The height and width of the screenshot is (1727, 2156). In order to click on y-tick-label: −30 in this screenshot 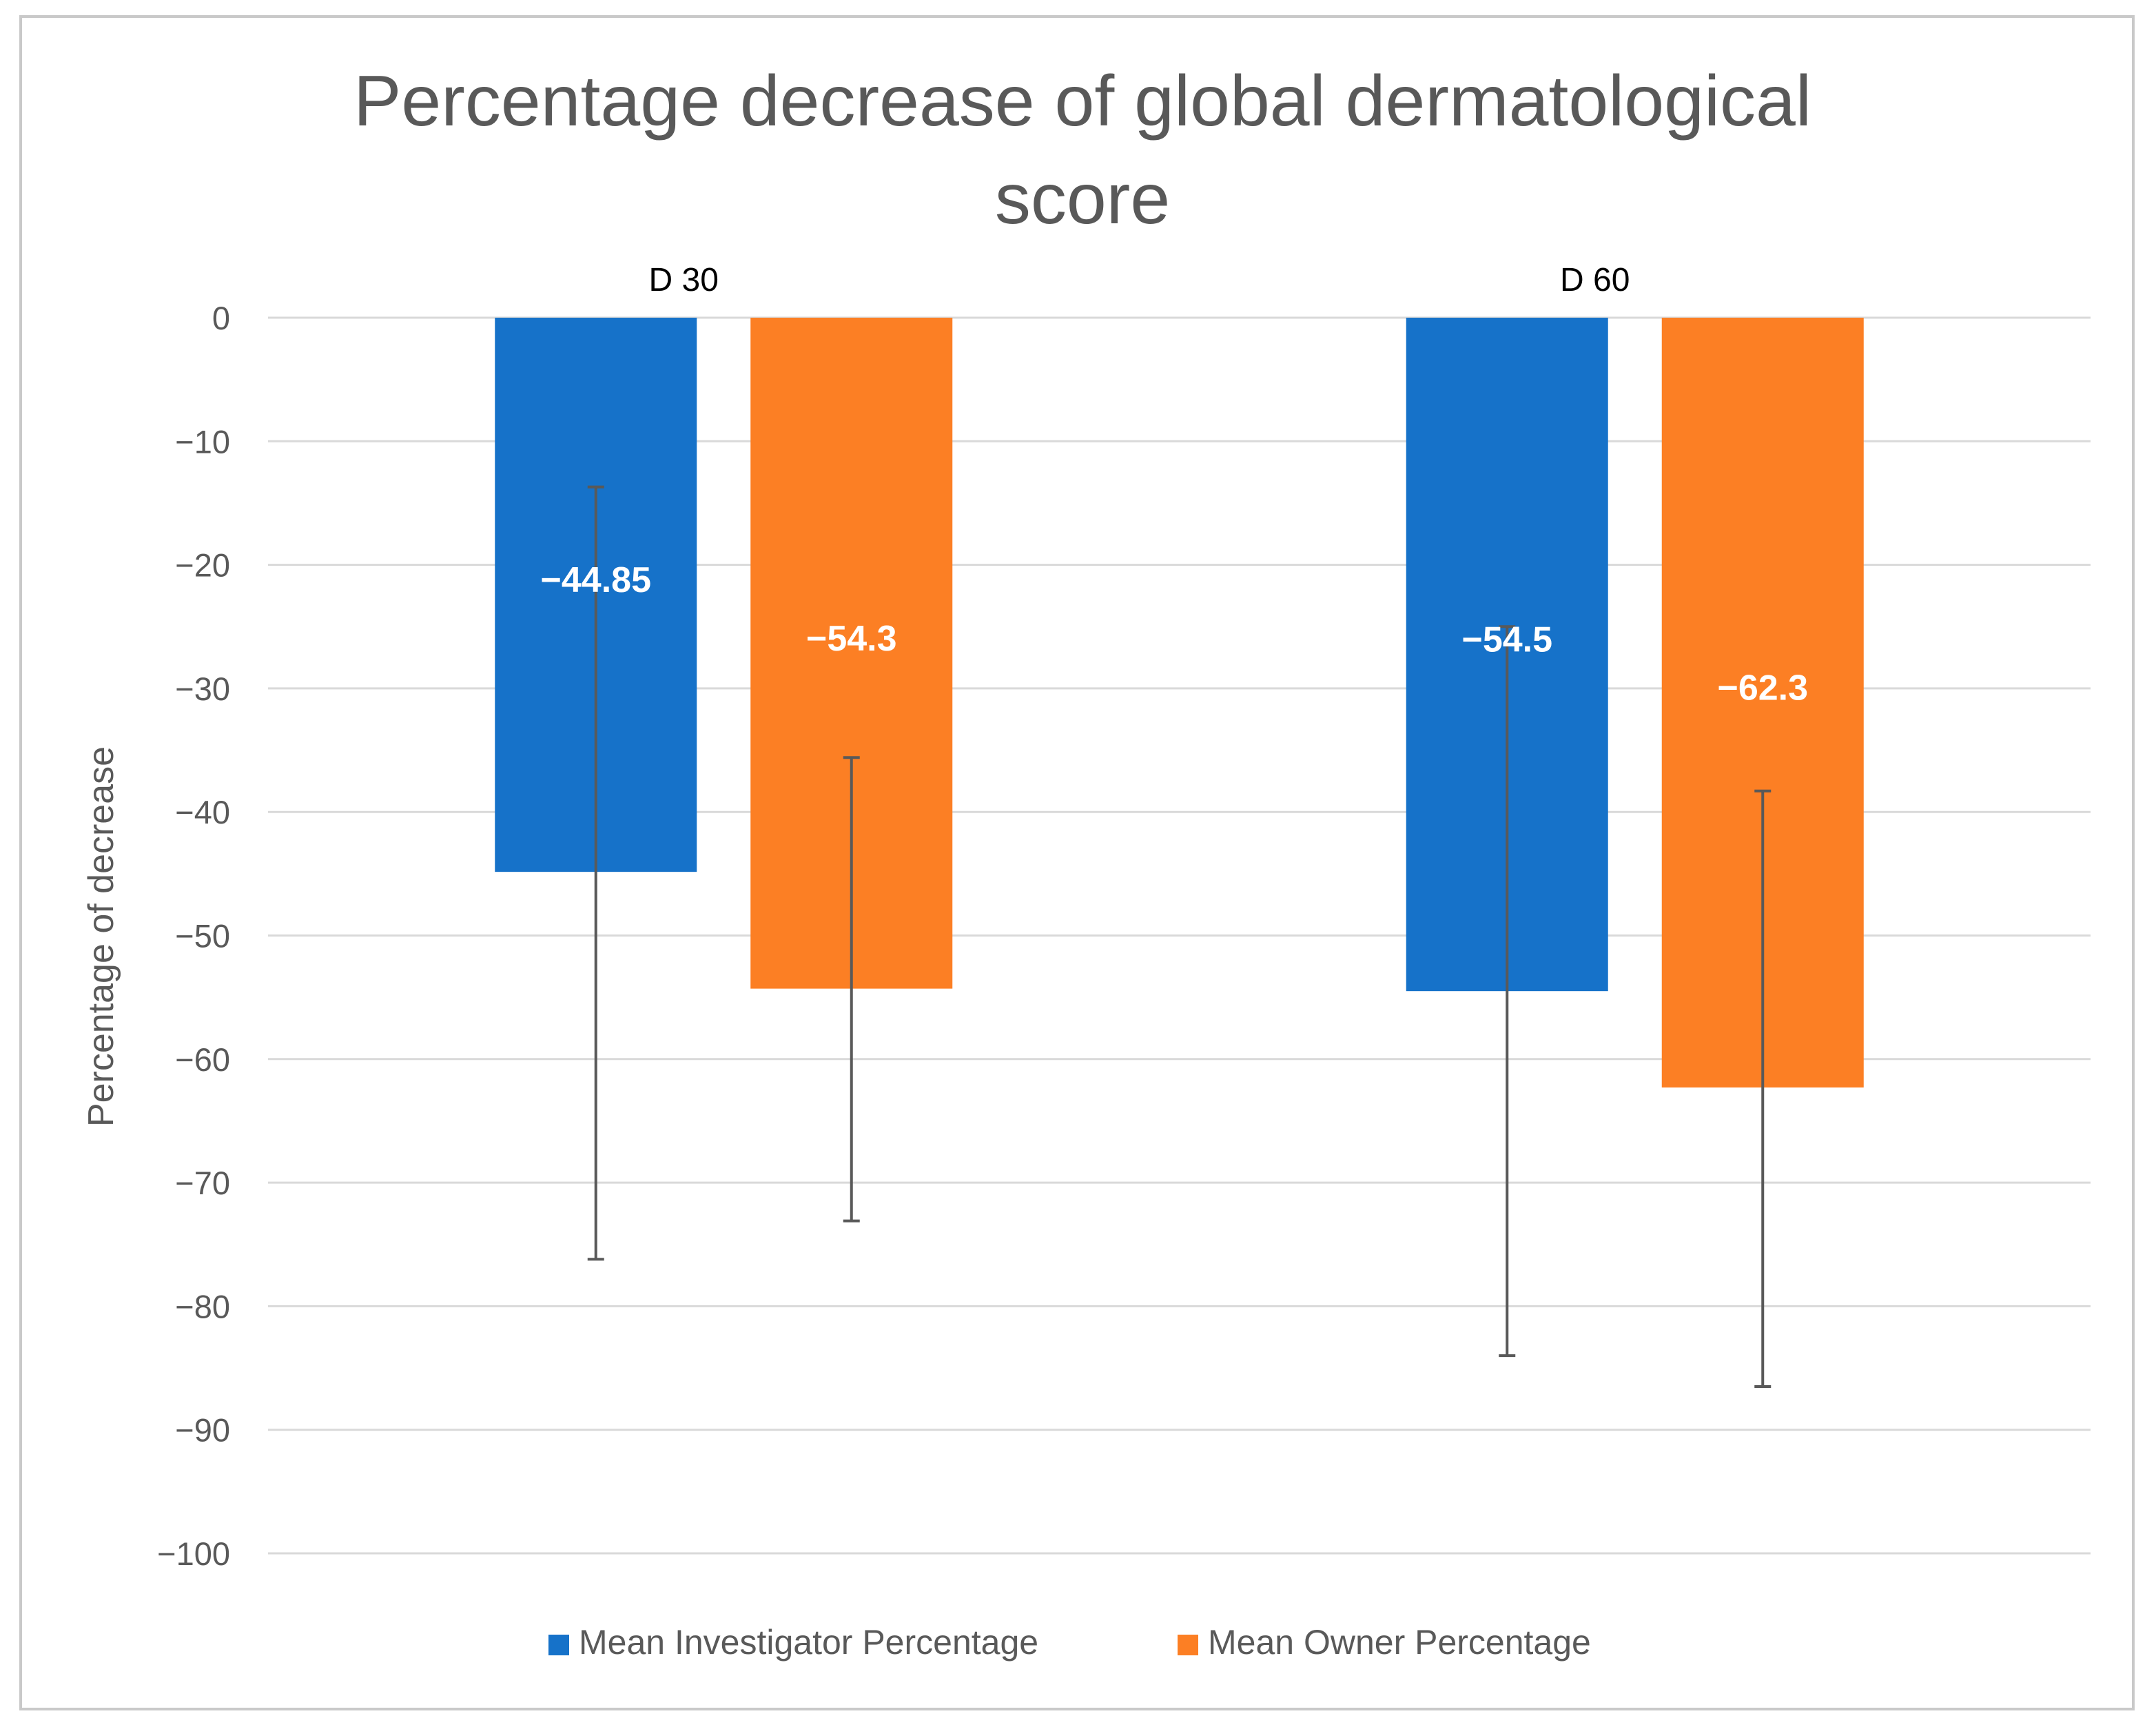, I will do `click(202, 689)`.